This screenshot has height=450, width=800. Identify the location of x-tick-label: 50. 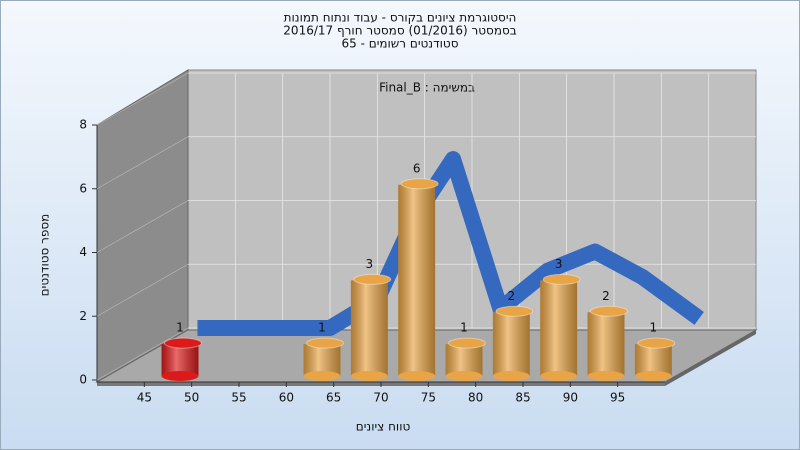
(191, 398).